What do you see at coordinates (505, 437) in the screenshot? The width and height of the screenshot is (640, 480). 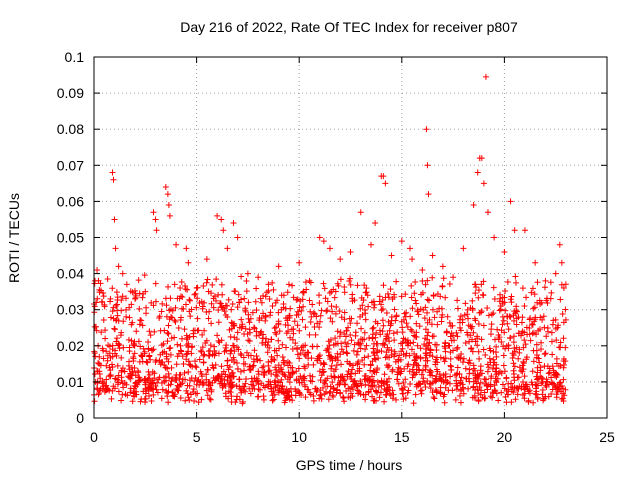 I see `x-tick-label: 20` at bounding box center [505, 437].